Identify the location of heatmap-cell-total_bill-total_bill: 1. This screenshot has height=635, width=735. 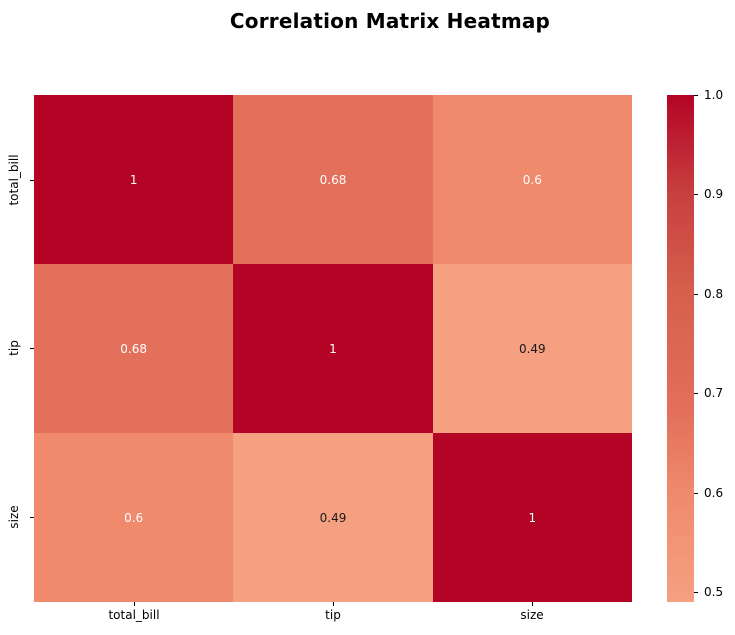
(134, 179).